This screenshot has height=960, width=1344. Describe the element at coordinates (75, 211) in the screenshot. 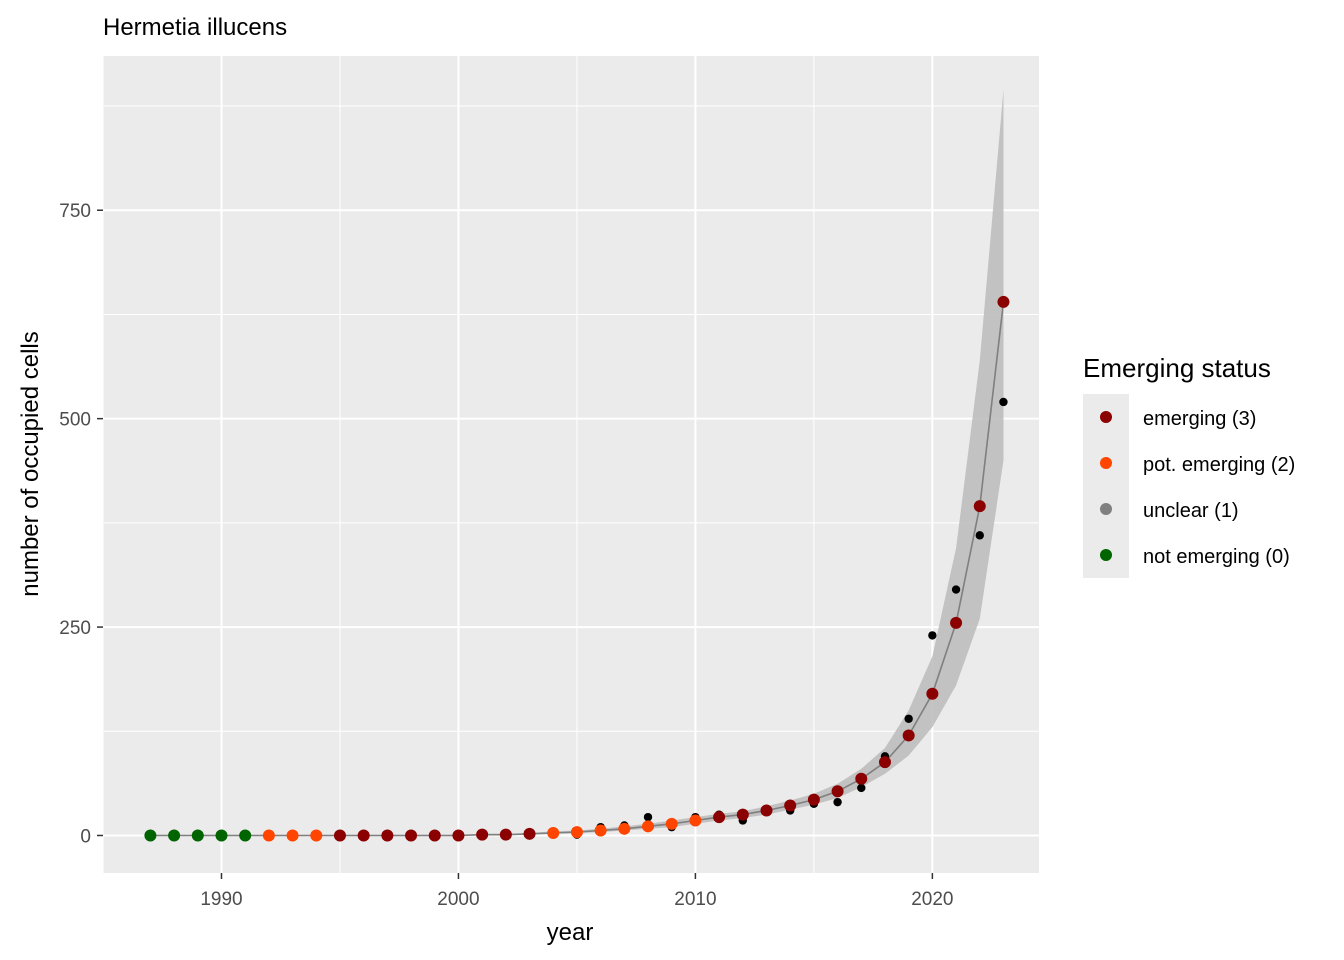

I see `y-tick-label: 750` at that location.